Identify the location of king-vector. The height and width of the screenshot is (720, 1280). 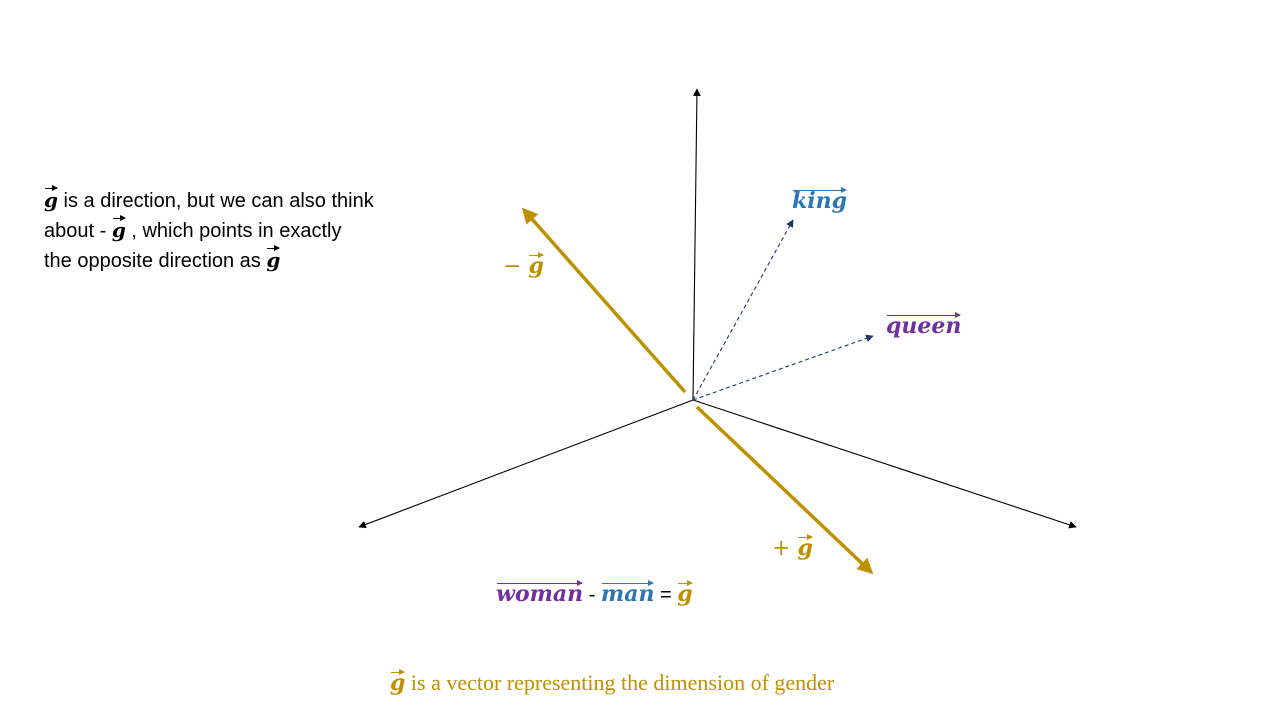
(743, 310).